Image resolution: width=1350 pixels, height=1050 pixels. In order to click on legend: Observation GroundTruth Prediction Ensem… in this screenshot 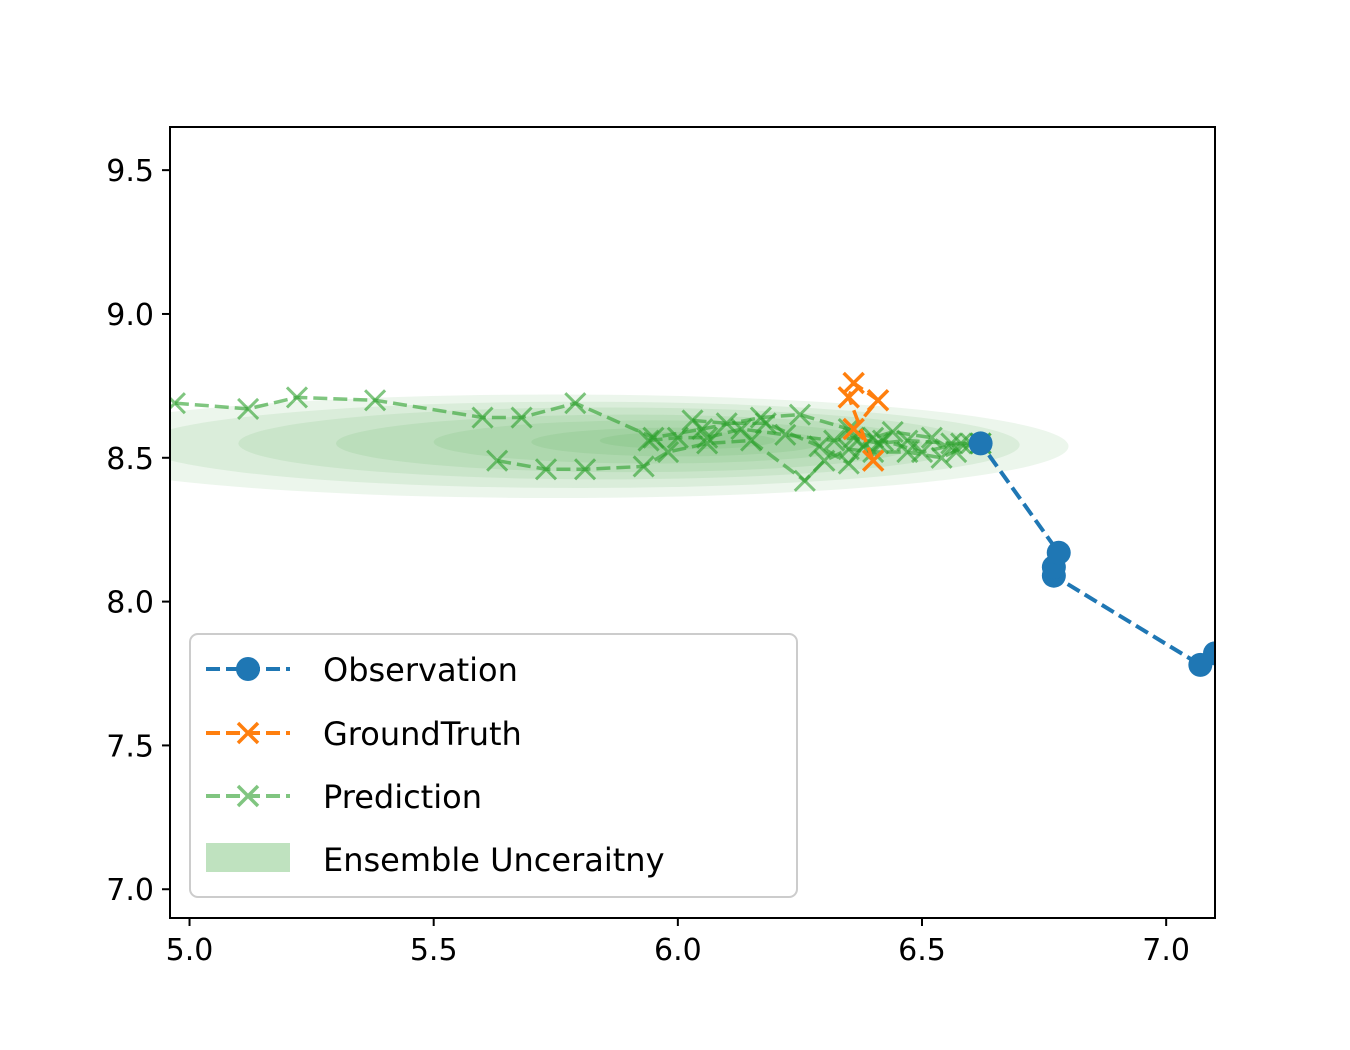, I will do `click(493, 765)`.